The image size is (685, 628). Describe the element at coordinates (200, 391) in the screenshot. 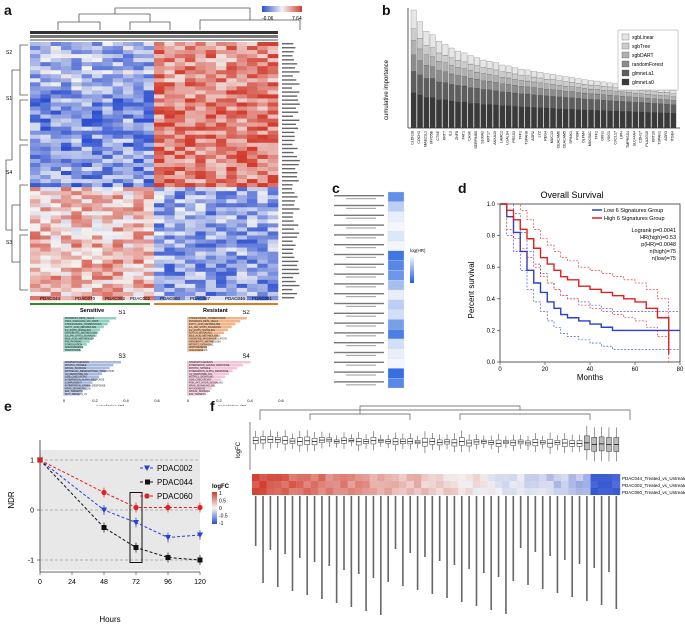

I see `enrichment-term: APICAL_SURFACE` at that location.